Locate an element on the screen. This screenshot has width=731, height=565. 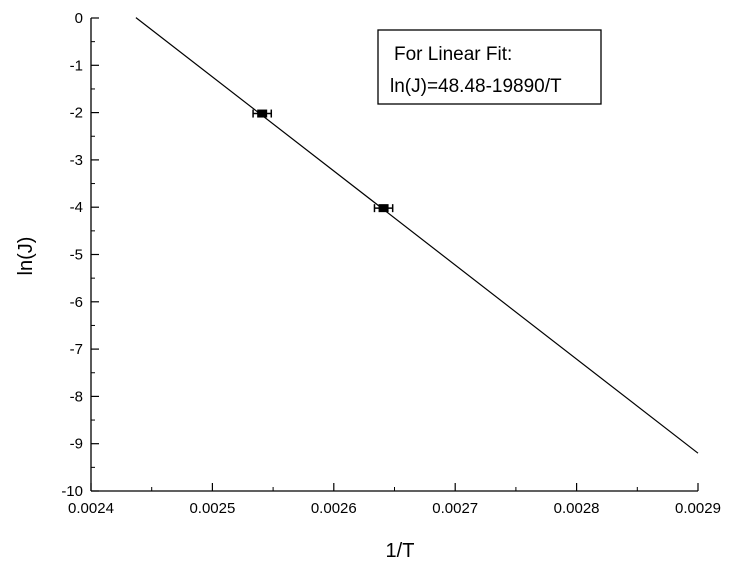
y-tick-label: 0 is located at coordinates (79, 18).